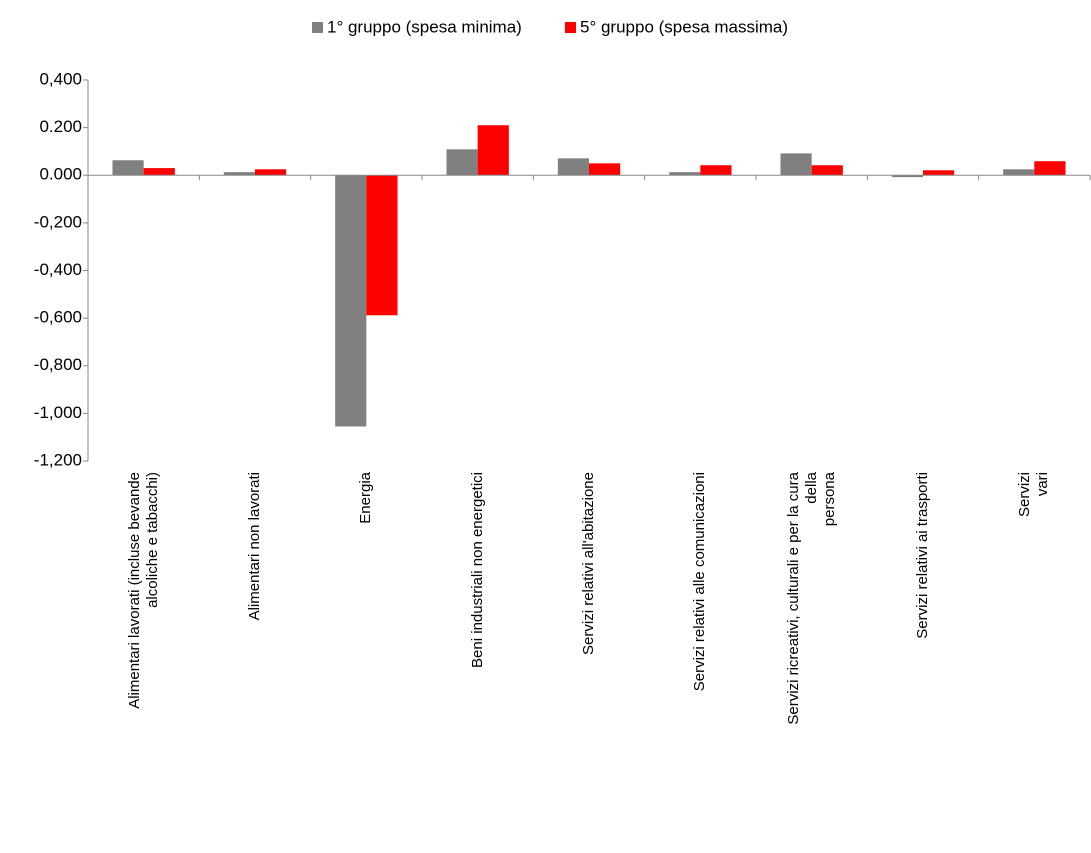  What do you see at coordinates (254, 546) in the screenshot?
I see `x-tick-label: Alimentari non lavorati` at bounding box center [254, 546].